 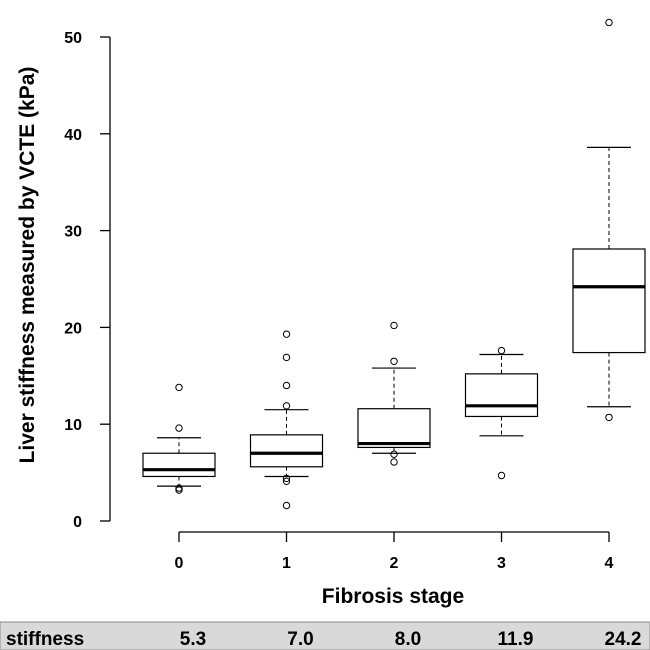 What do you see at coordinates (73, 135) in the screenshot?
I see `y-tick-label: 40` at bounding box center [73, 135].